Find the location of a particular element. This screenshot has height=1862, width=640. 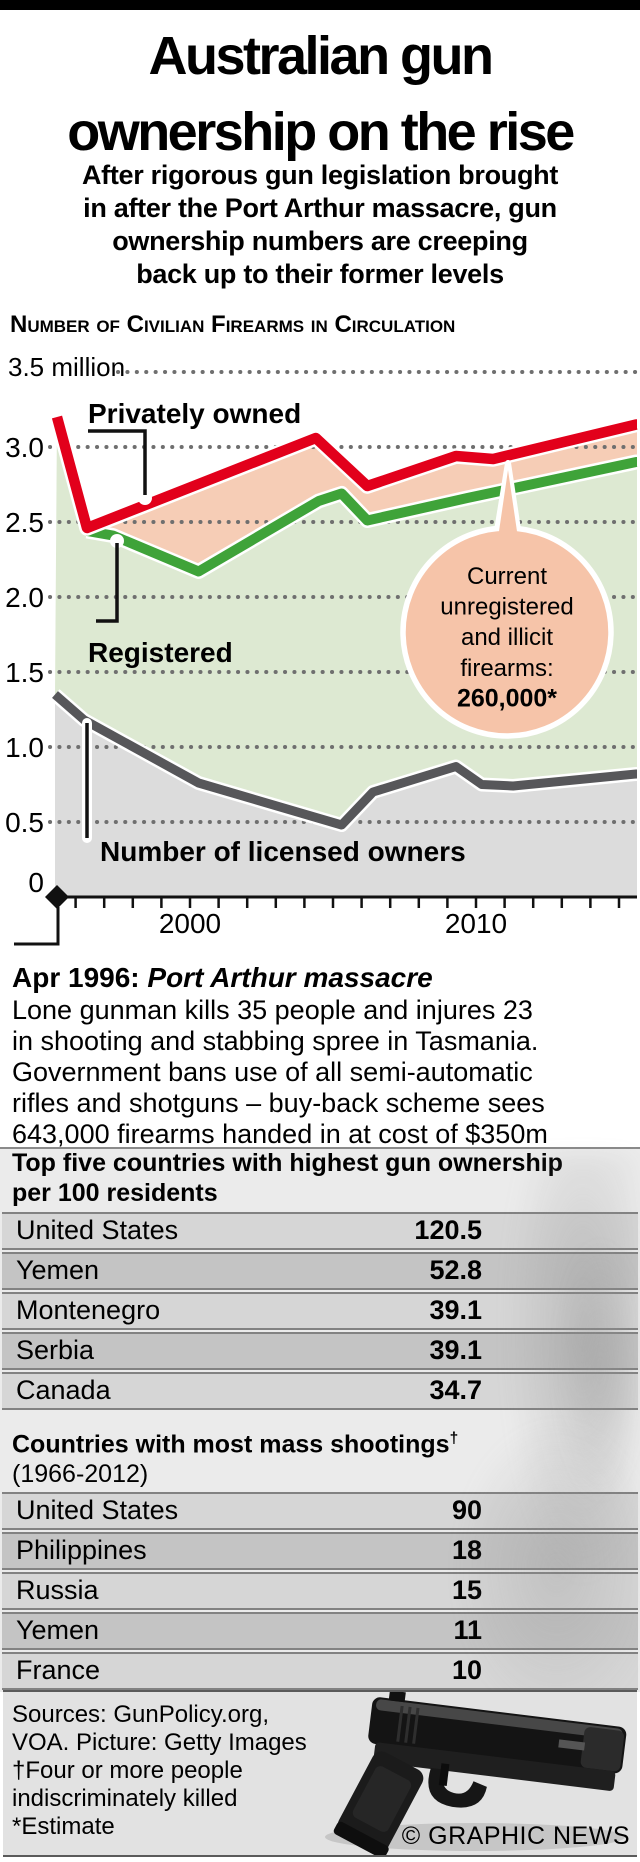

callout-text: unregistered is located at coordinates (506, 607).